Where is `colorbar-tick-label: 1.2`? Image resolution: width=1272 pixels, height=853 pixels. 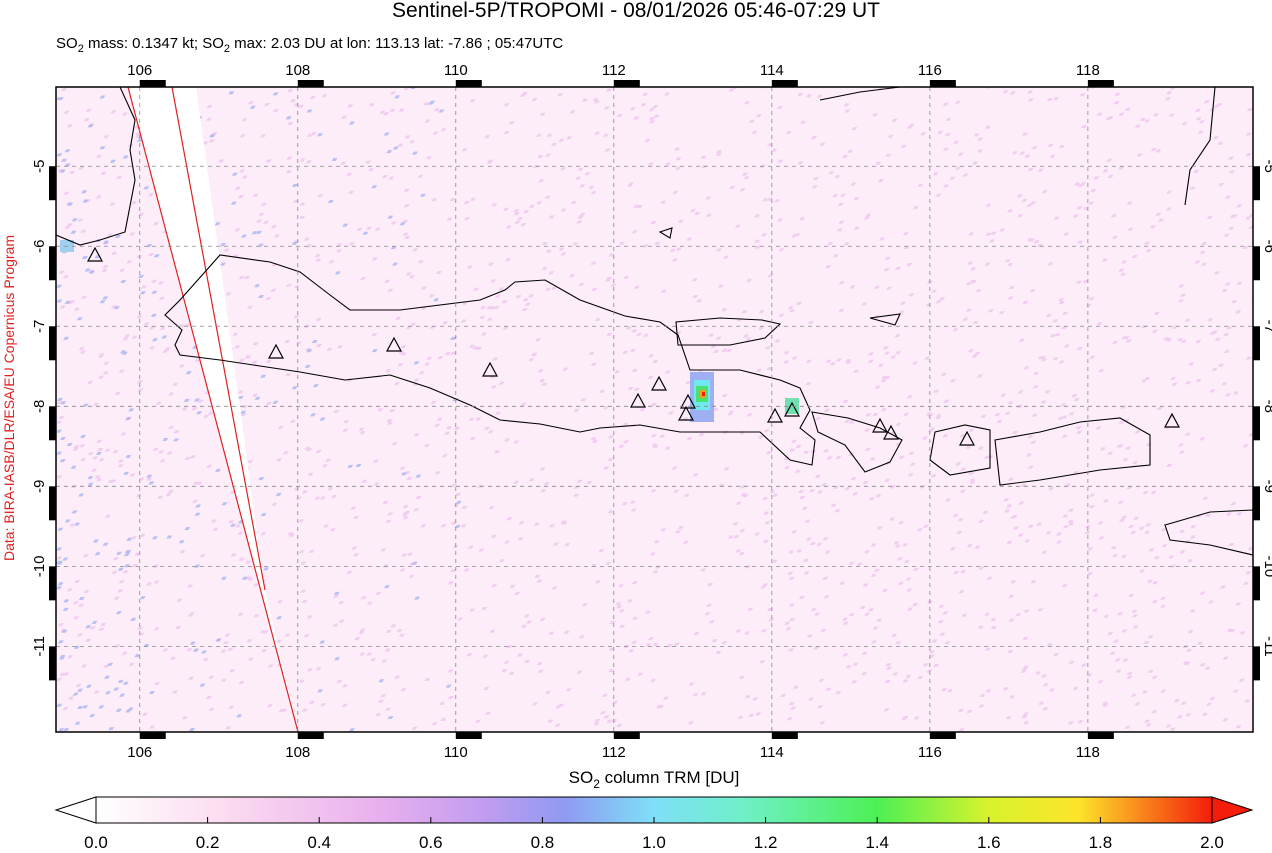 colorbar-tick-label: 1.2 is located at coordinates (766, 842).